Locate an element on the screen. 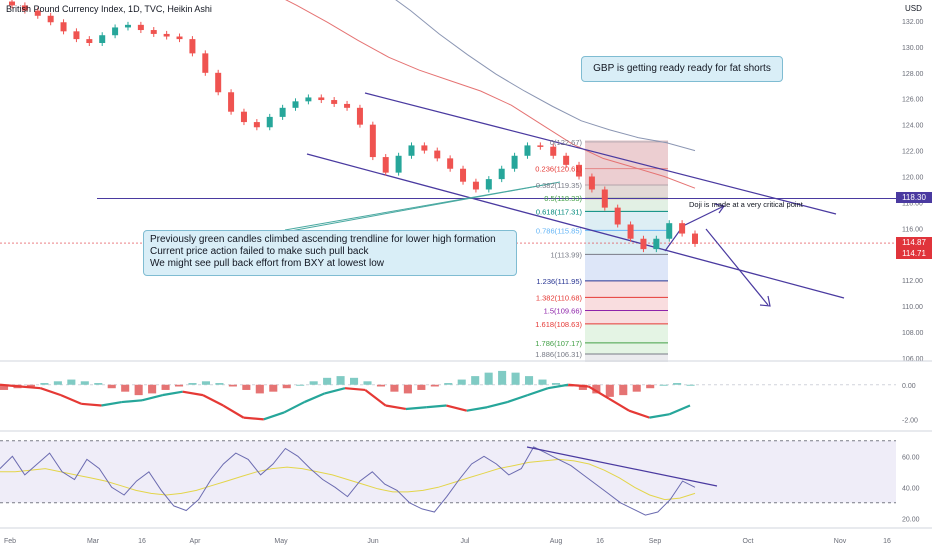 This screenshot has height=550, width=932. rsi-indicator: 60.00 40.00 20.00 is located at coordinates (460, 481).